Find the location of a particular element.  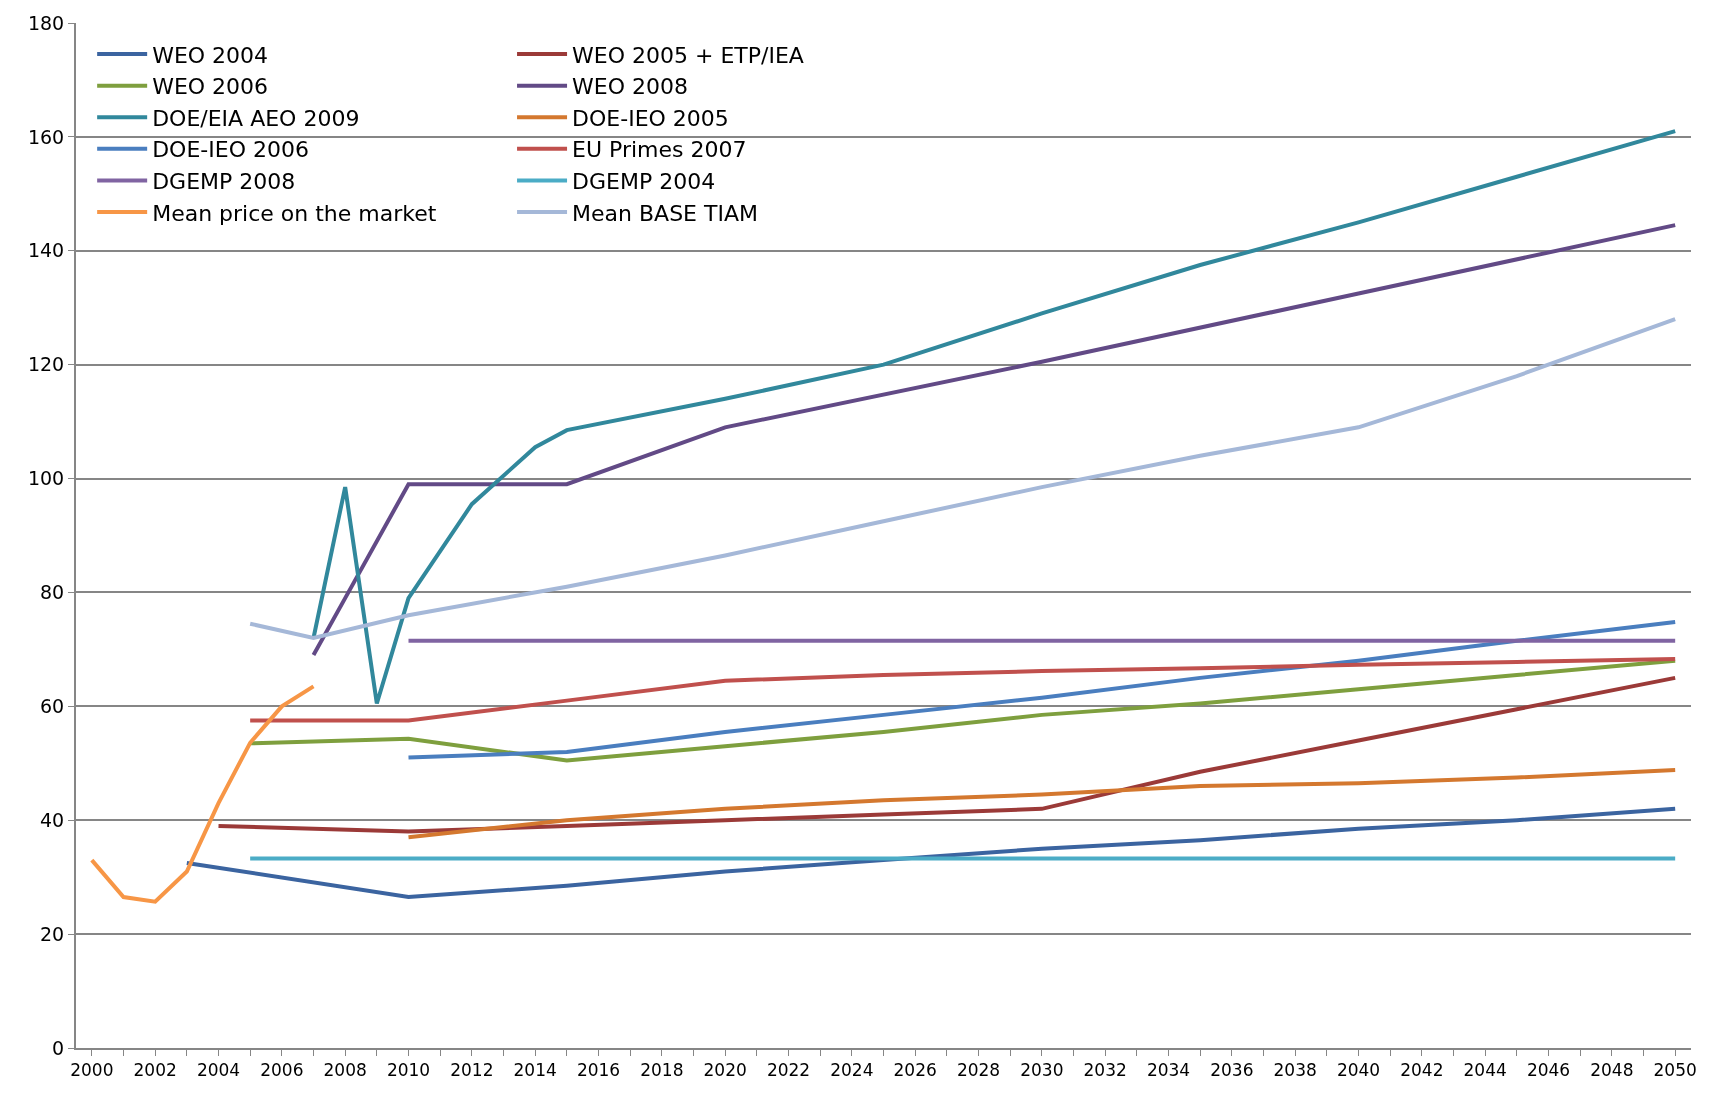

legend-label: EU Primes 2007 is located at coordinates (659, 150).